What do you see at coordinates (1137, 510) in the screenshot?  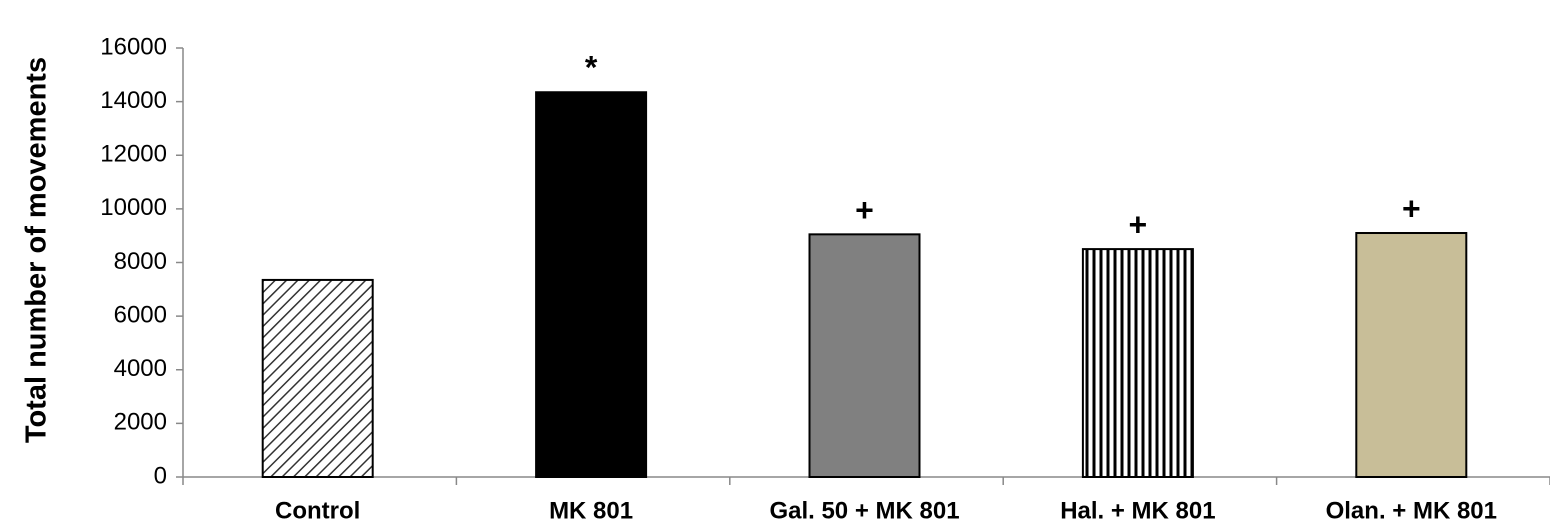 I see `x-tick-label: Hal. + MK 801` at bounding box center [1137, 510].